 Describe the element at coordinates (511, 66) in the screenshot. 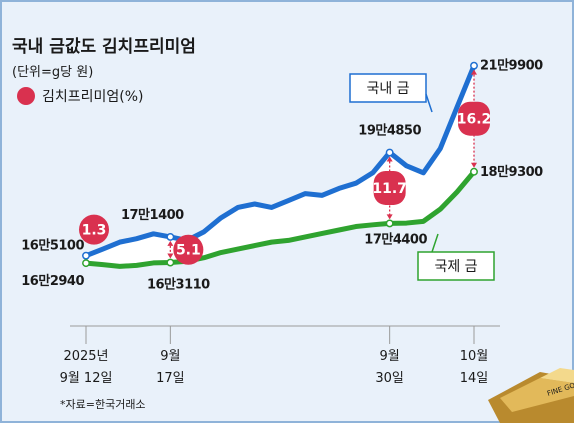

I see `value-label: 21만9900` at that location.